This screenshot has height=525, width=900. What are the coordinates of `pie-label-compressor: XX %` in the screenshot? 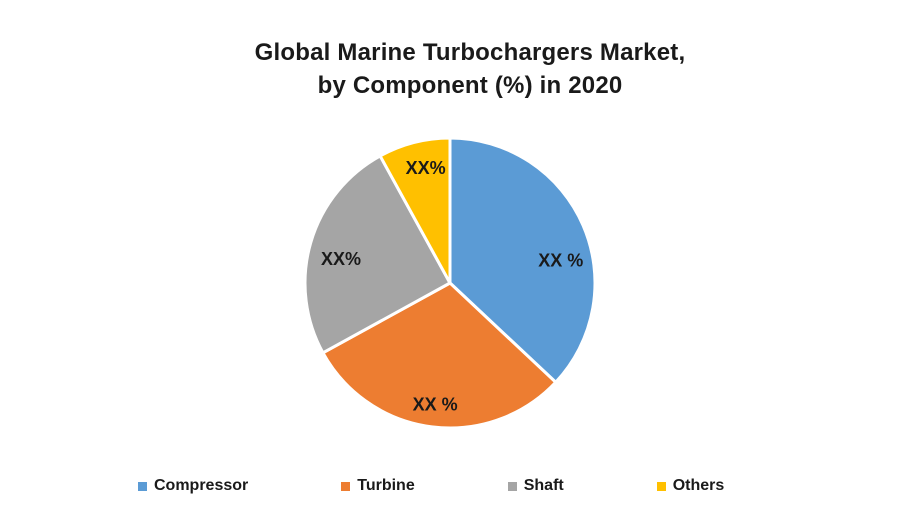 It's located at (560, 261).